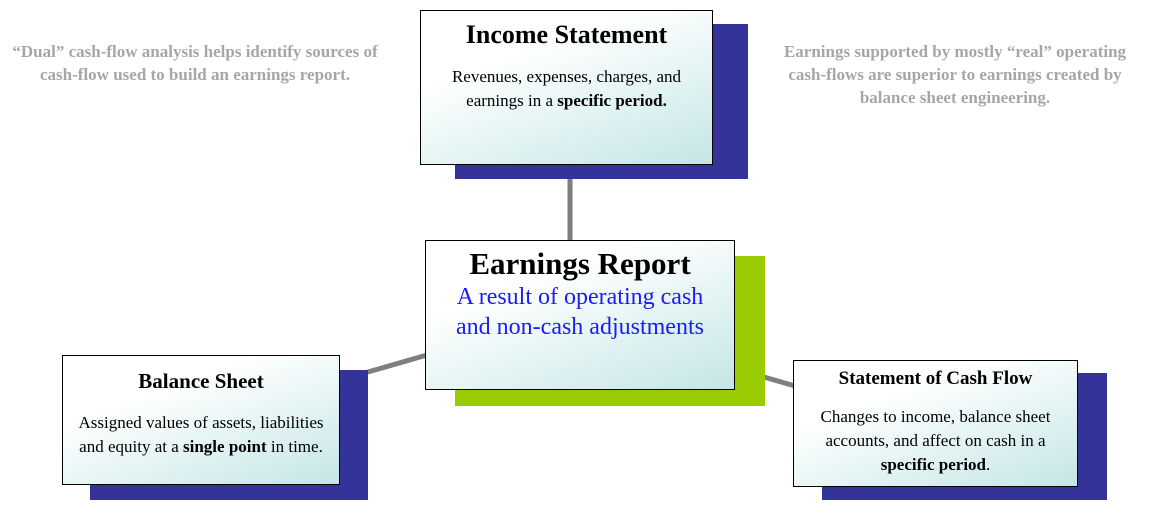 The image size is (1156, 516). Describe the element at coordinates (933, 464) in the screenshot. I see `body-text: specific period` at that location.